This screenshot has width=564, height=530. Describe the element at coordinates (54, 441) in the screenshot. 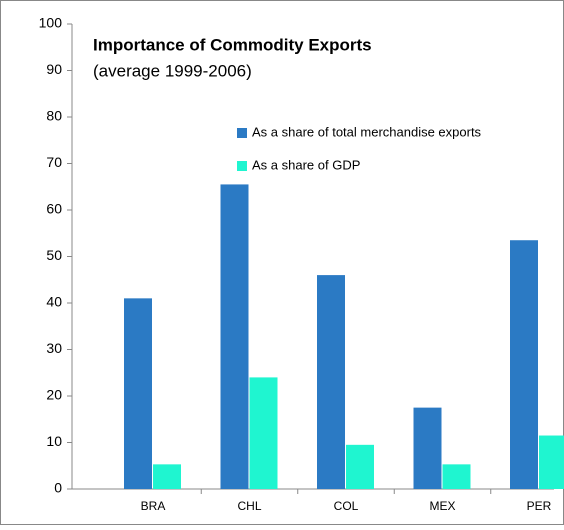

I see `y-tick-label: 10` at that location.